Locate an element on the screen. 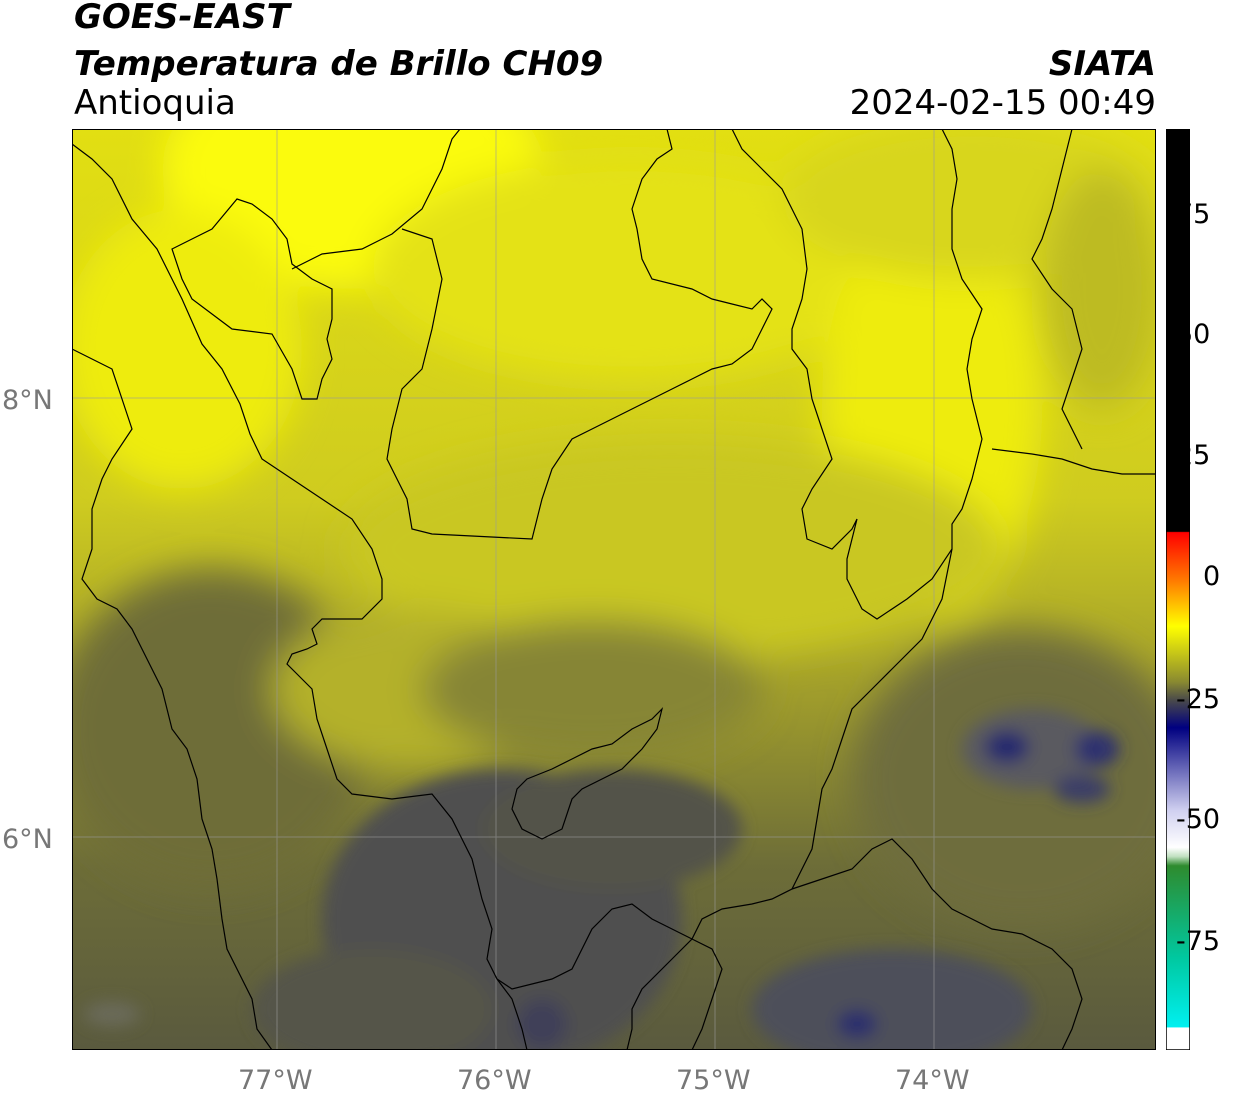 This screenshot has width=1252, height=1099. lon-label-75w: 75°W is located at coordinates (713, 1080).